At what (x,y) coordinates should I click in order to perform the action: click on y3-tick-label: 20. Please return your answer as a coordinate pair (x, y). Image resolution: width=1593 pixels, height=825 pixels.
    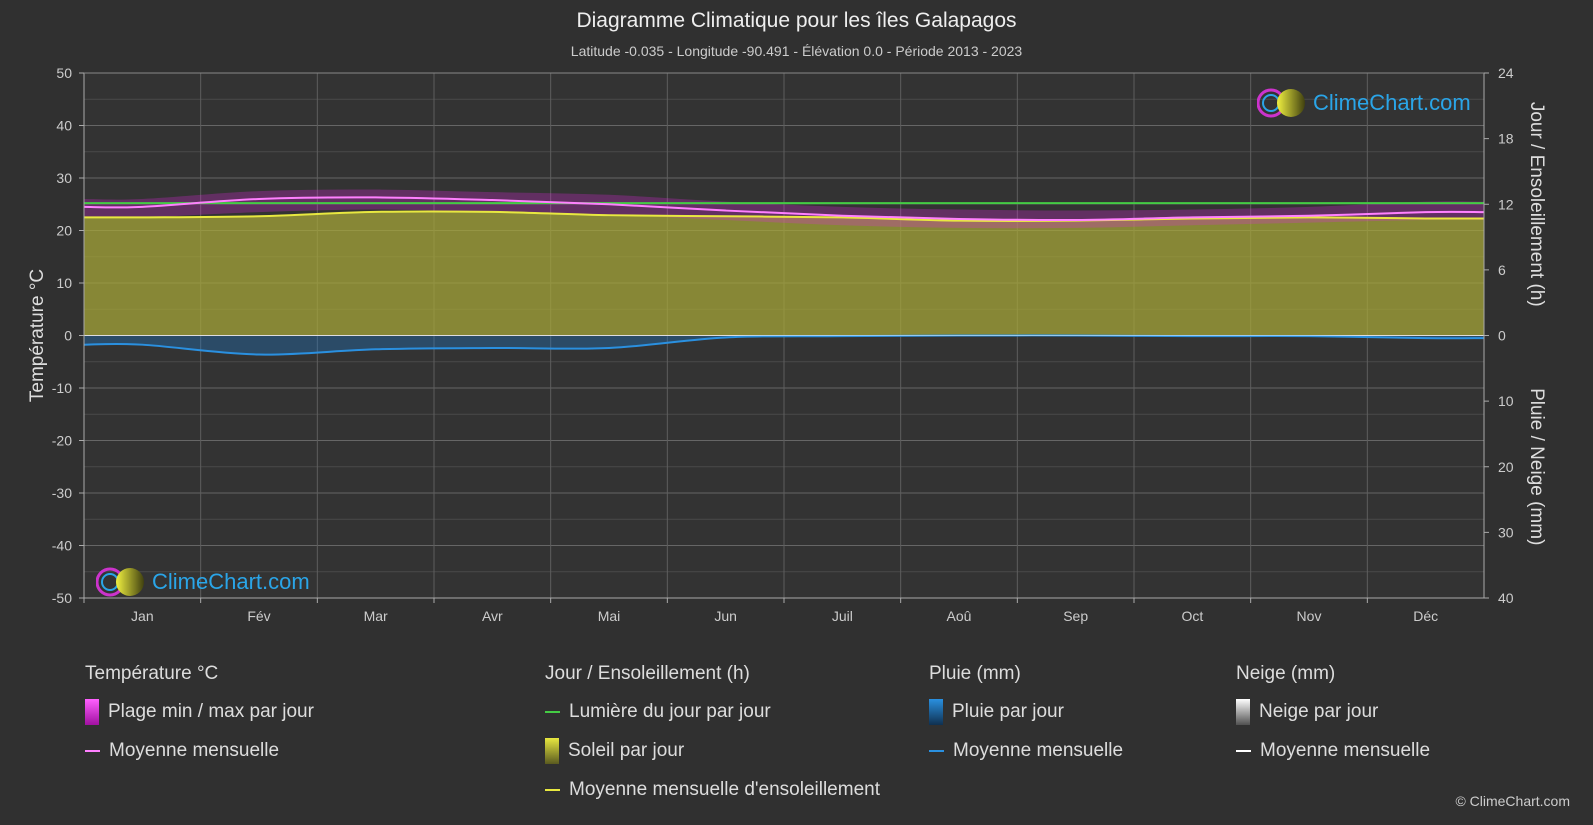
    Looking at the image, I should click on (1506, 467).